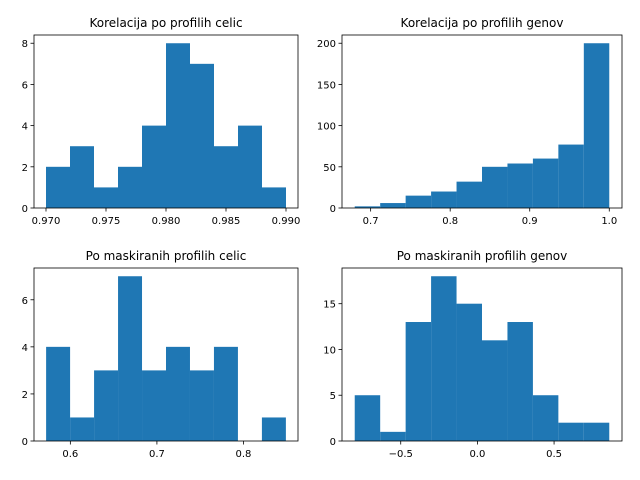  Describe the element at coordinates (25, 44) in the screenshot. I see `y-tick-label: 8` at that location.